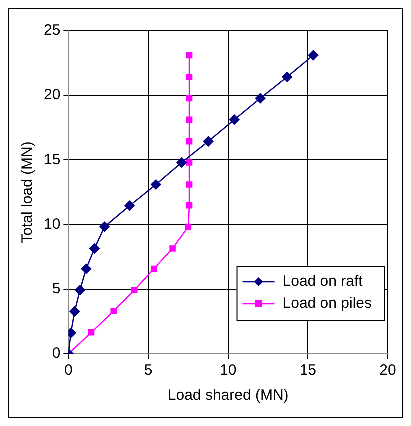  Describe the element at coordinates (68, 371) in the screenshot. I see `x-tick-label: 0` at that location.